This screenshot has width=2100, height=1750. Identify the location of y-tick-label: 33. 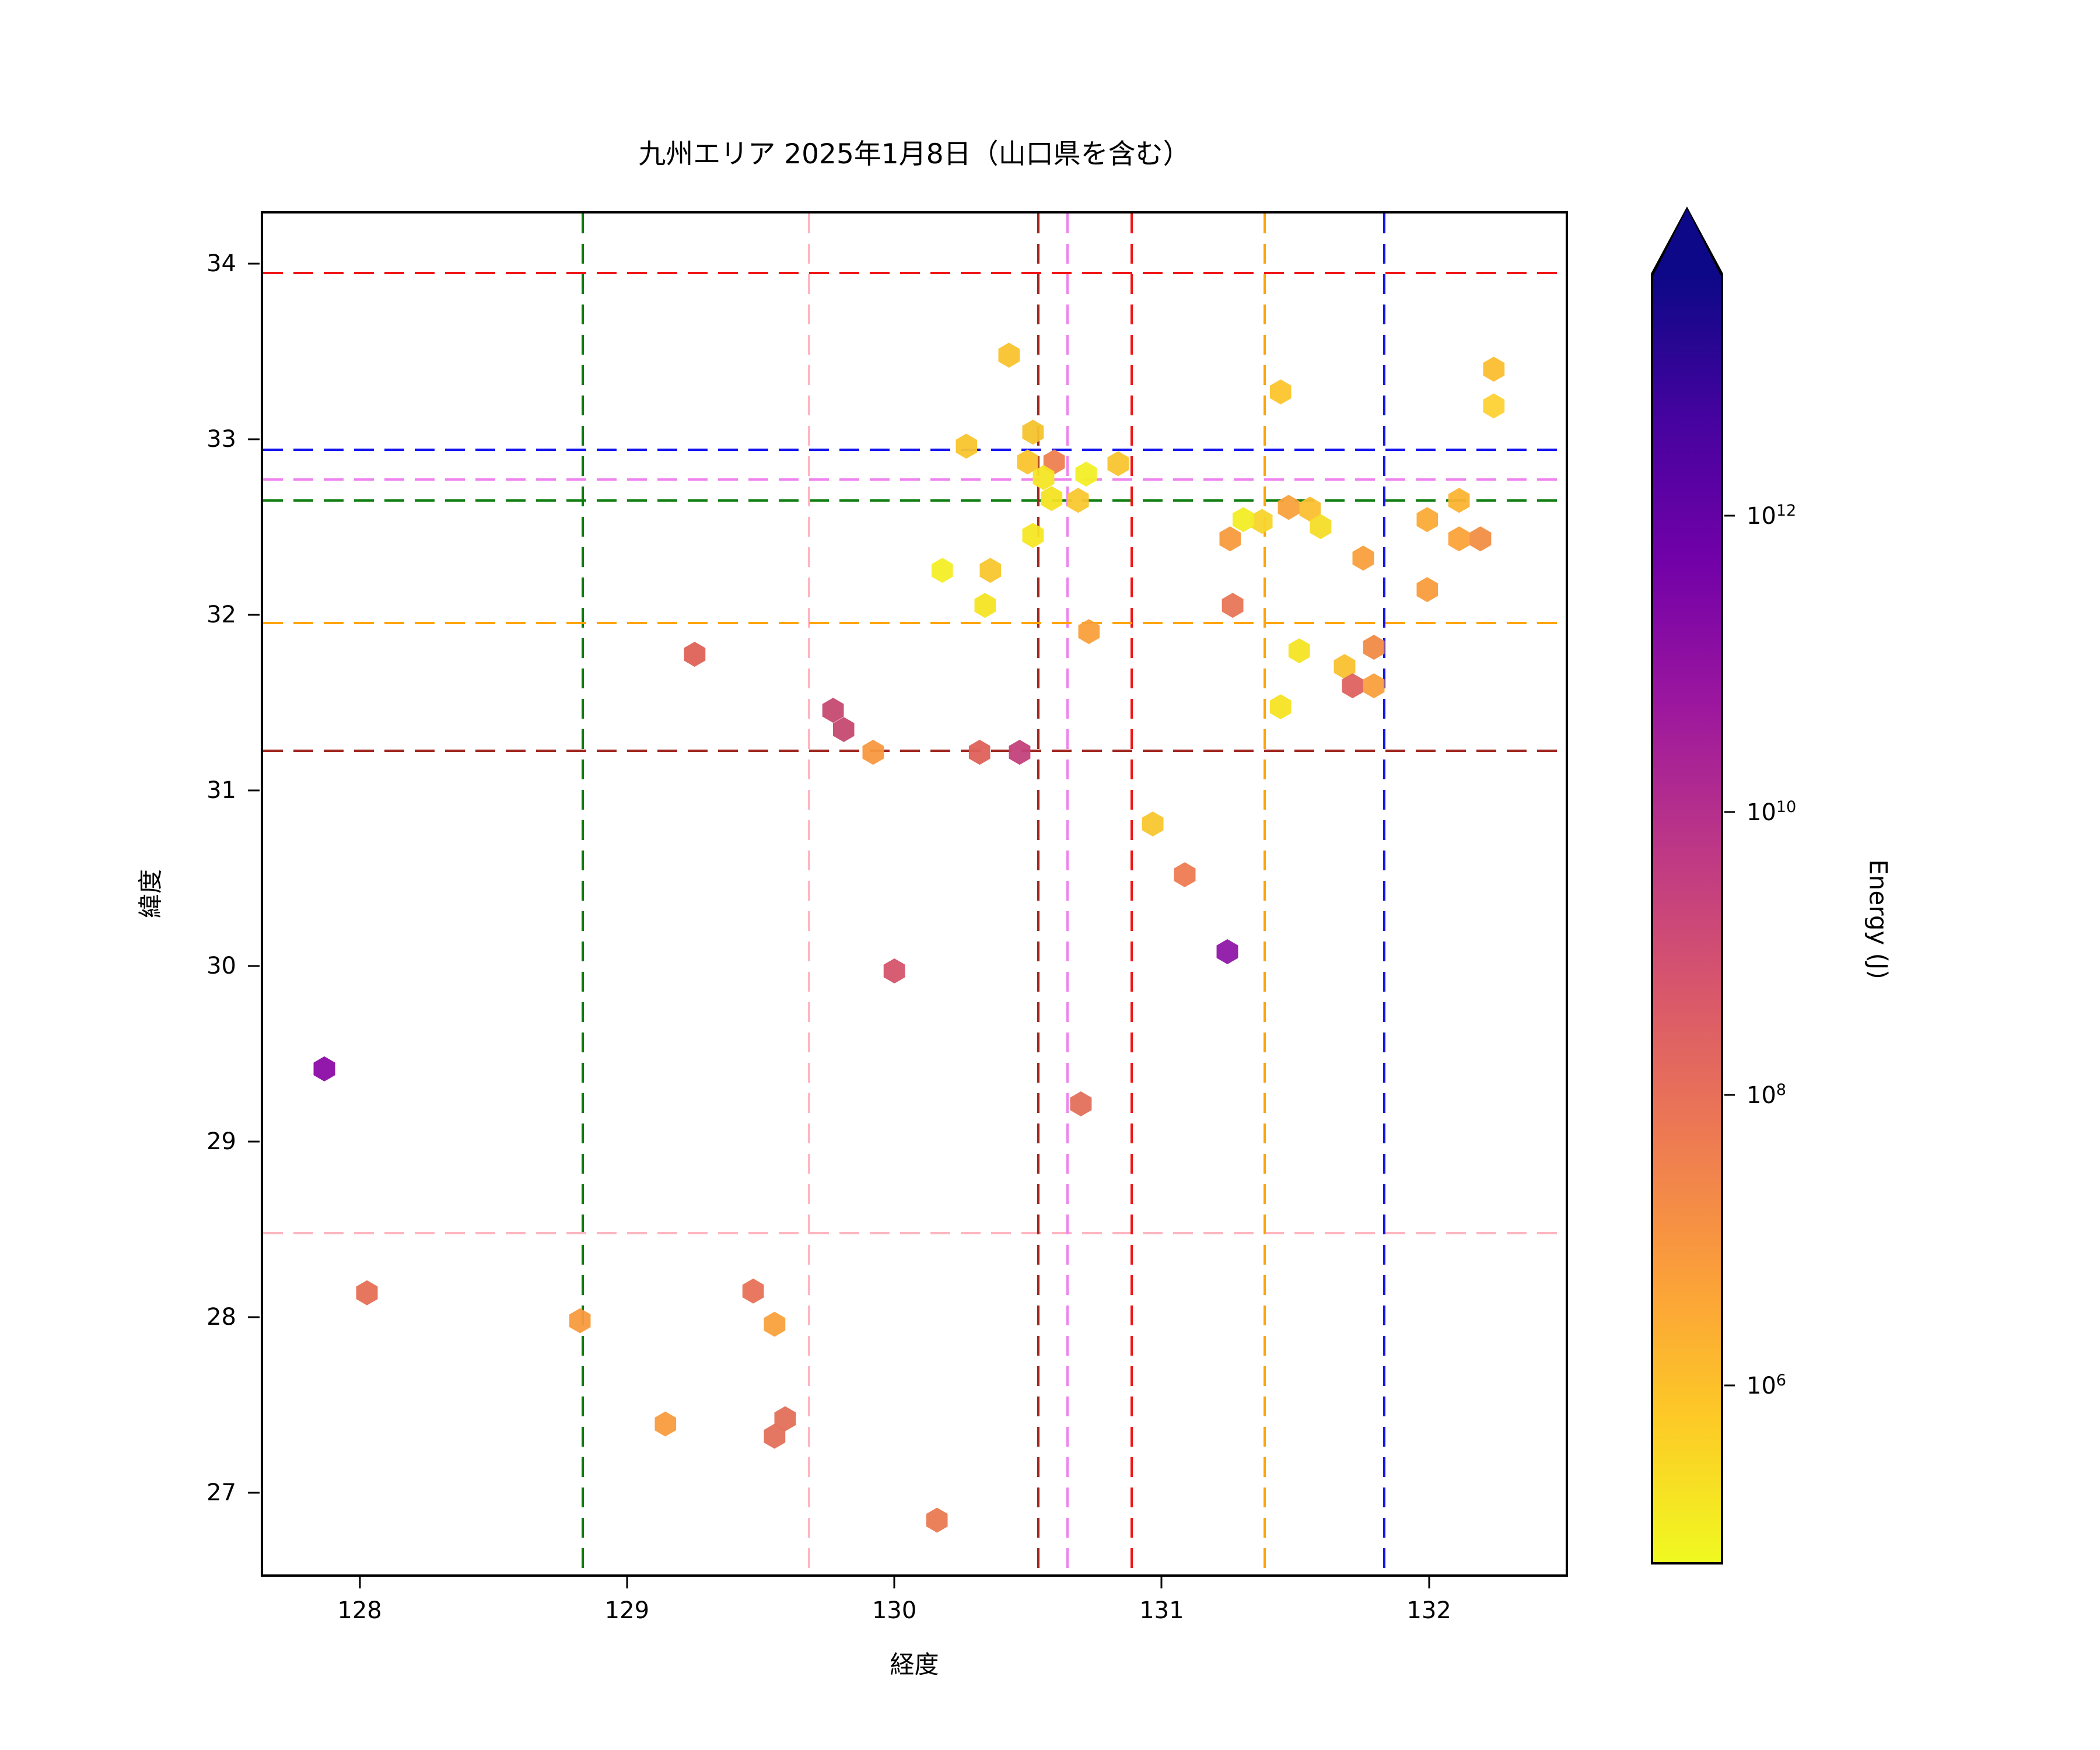
(221, 439).